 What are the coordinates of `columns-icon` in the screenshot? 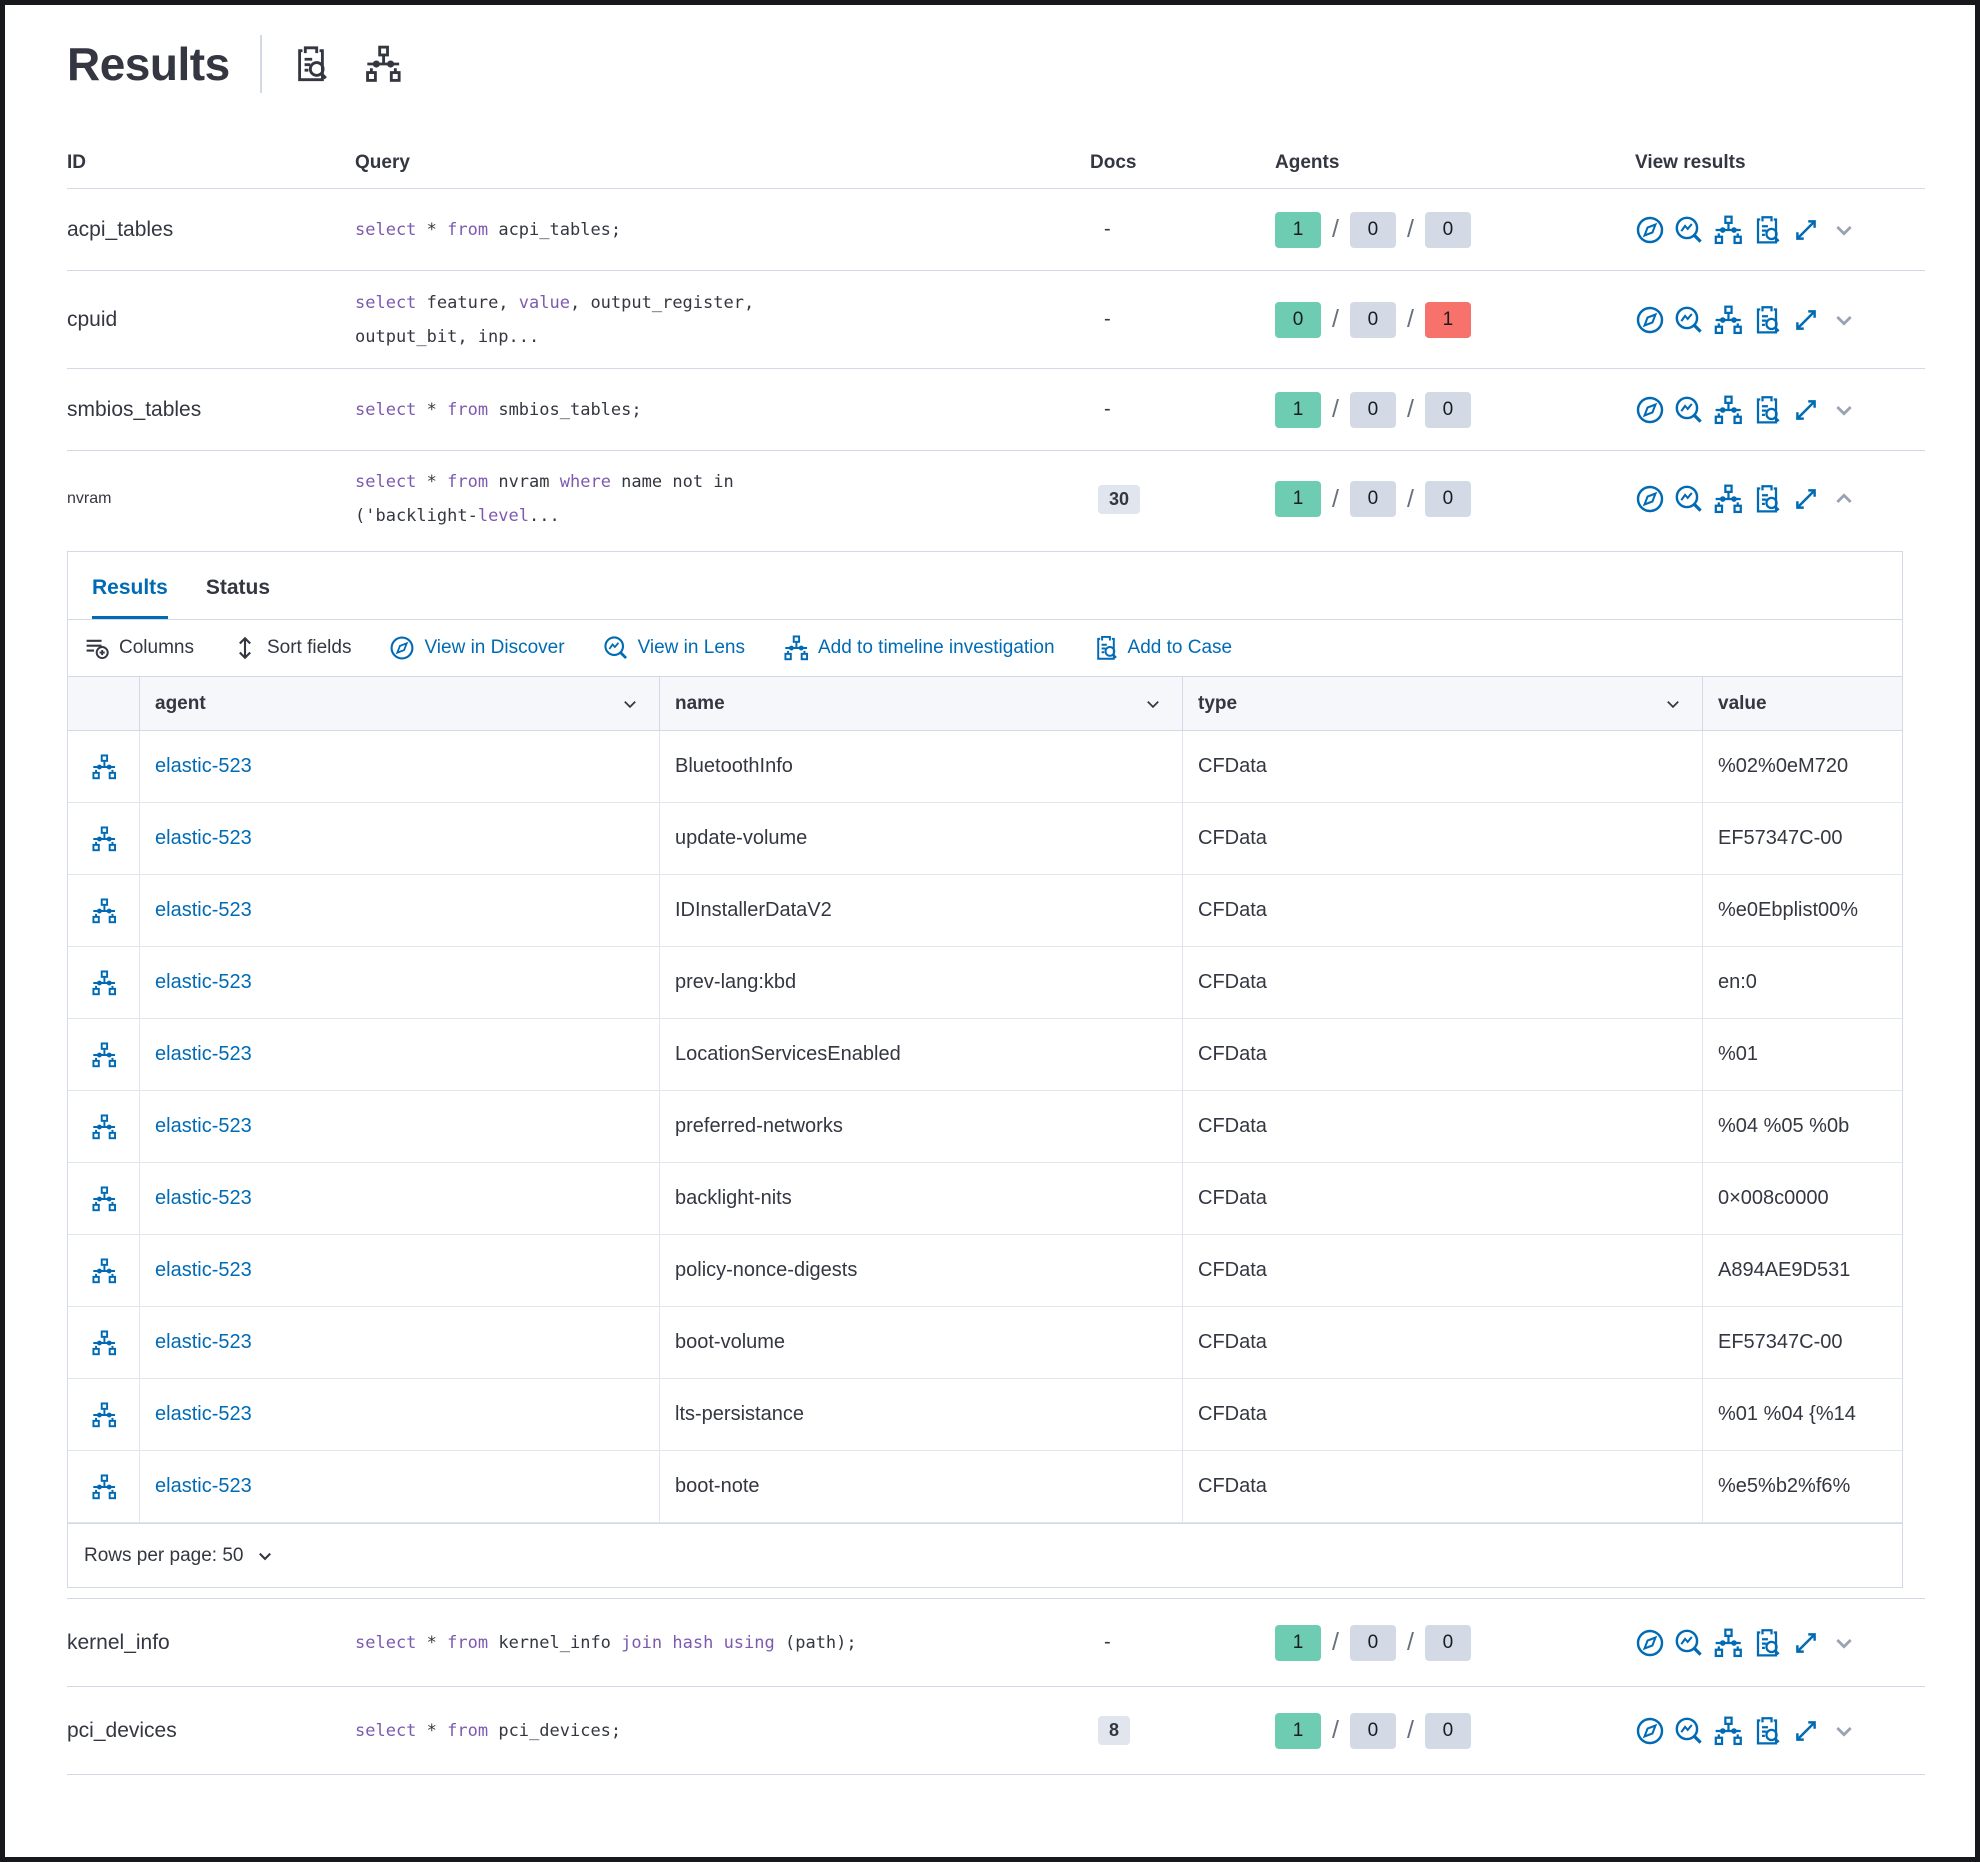 It's located at (97, 649).